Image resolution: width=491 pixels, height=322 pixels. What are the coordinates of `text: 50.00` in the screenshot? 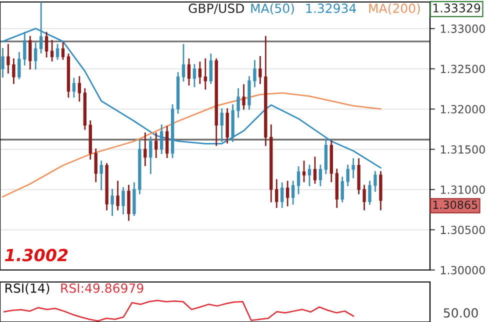 It's located at (461, 313).